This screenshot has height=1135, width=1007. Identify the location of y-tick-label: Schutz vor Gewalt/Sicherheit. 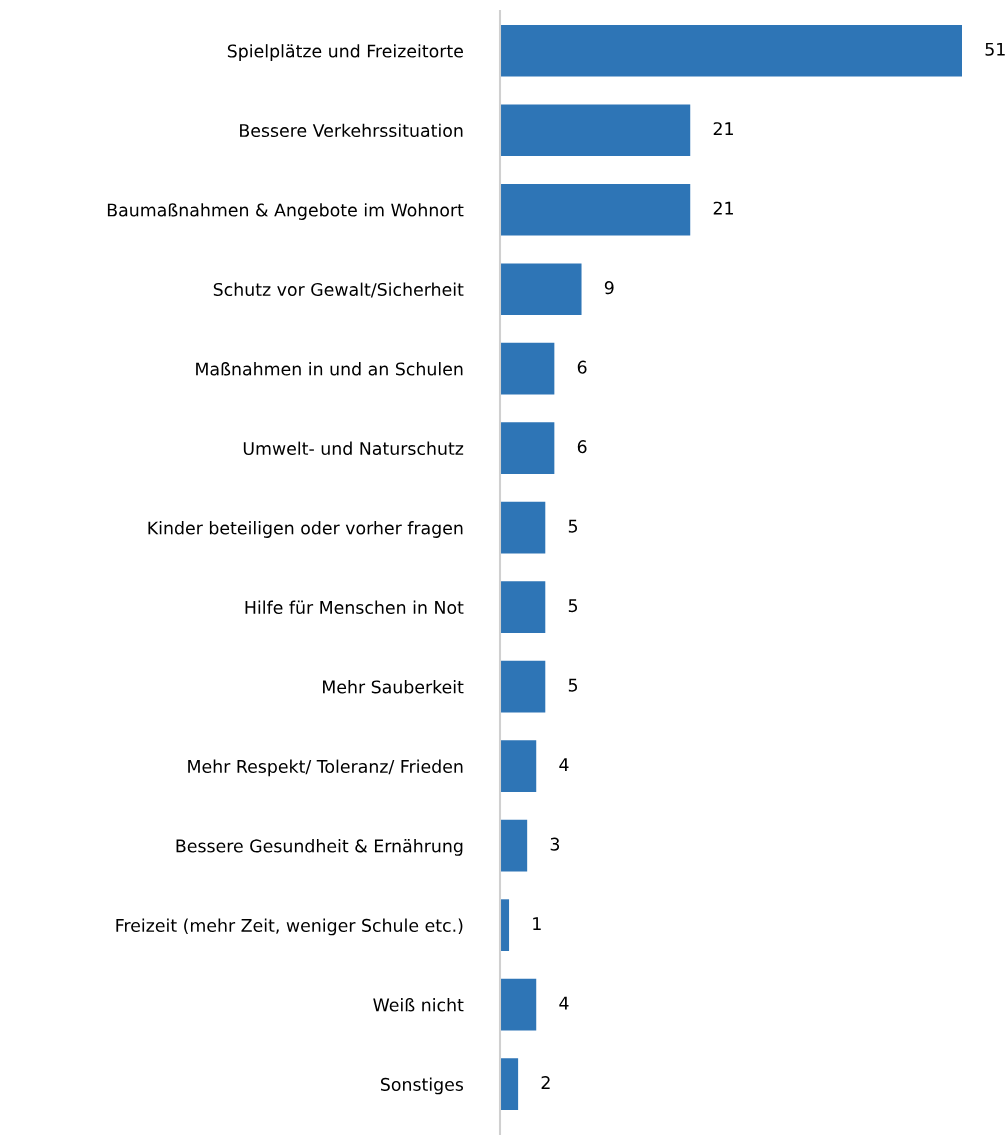
(338, 290).